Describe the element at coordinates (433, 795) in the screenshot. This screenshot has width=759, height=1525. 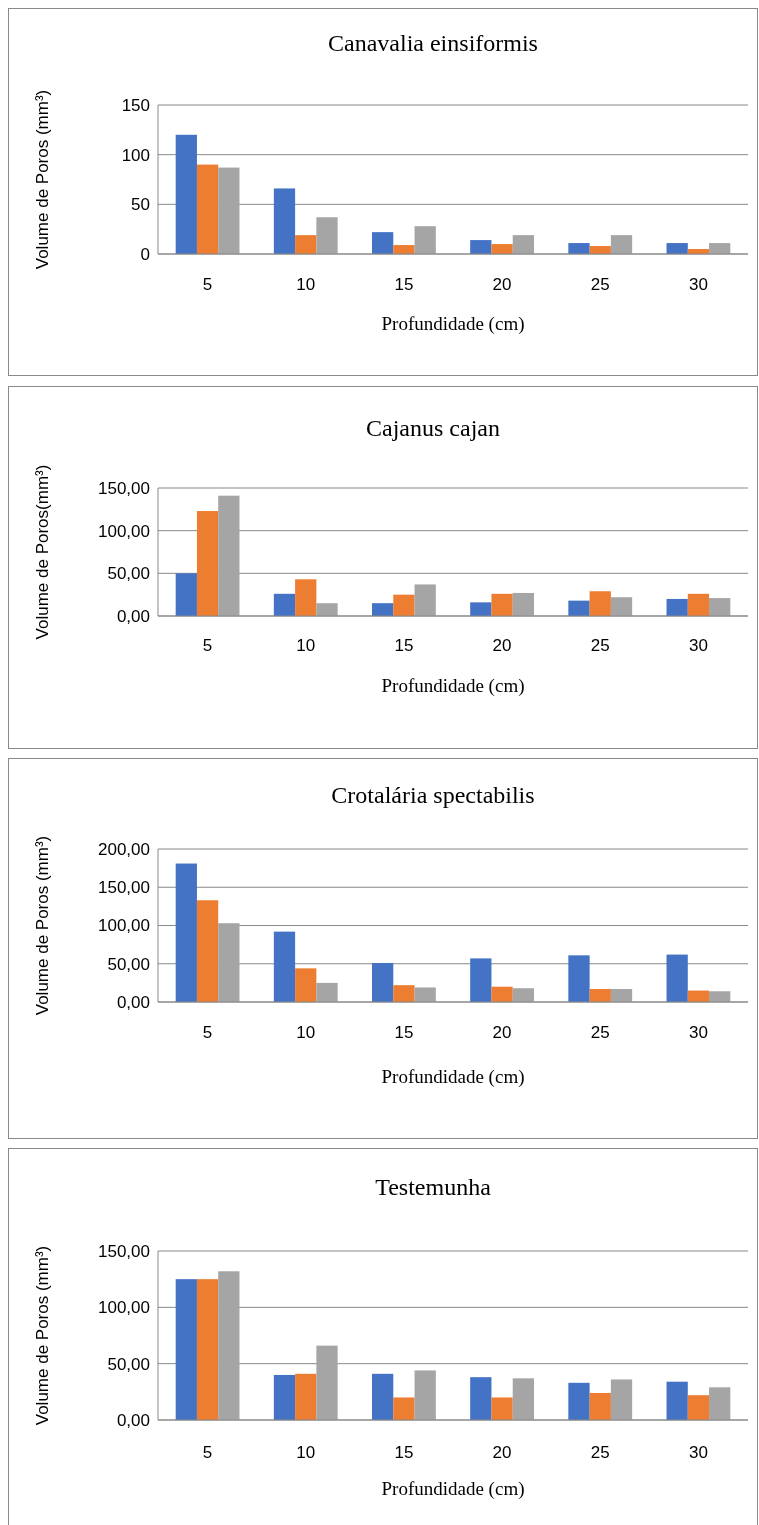
I see `chart-title: Crotalária spectabilis` at that location.